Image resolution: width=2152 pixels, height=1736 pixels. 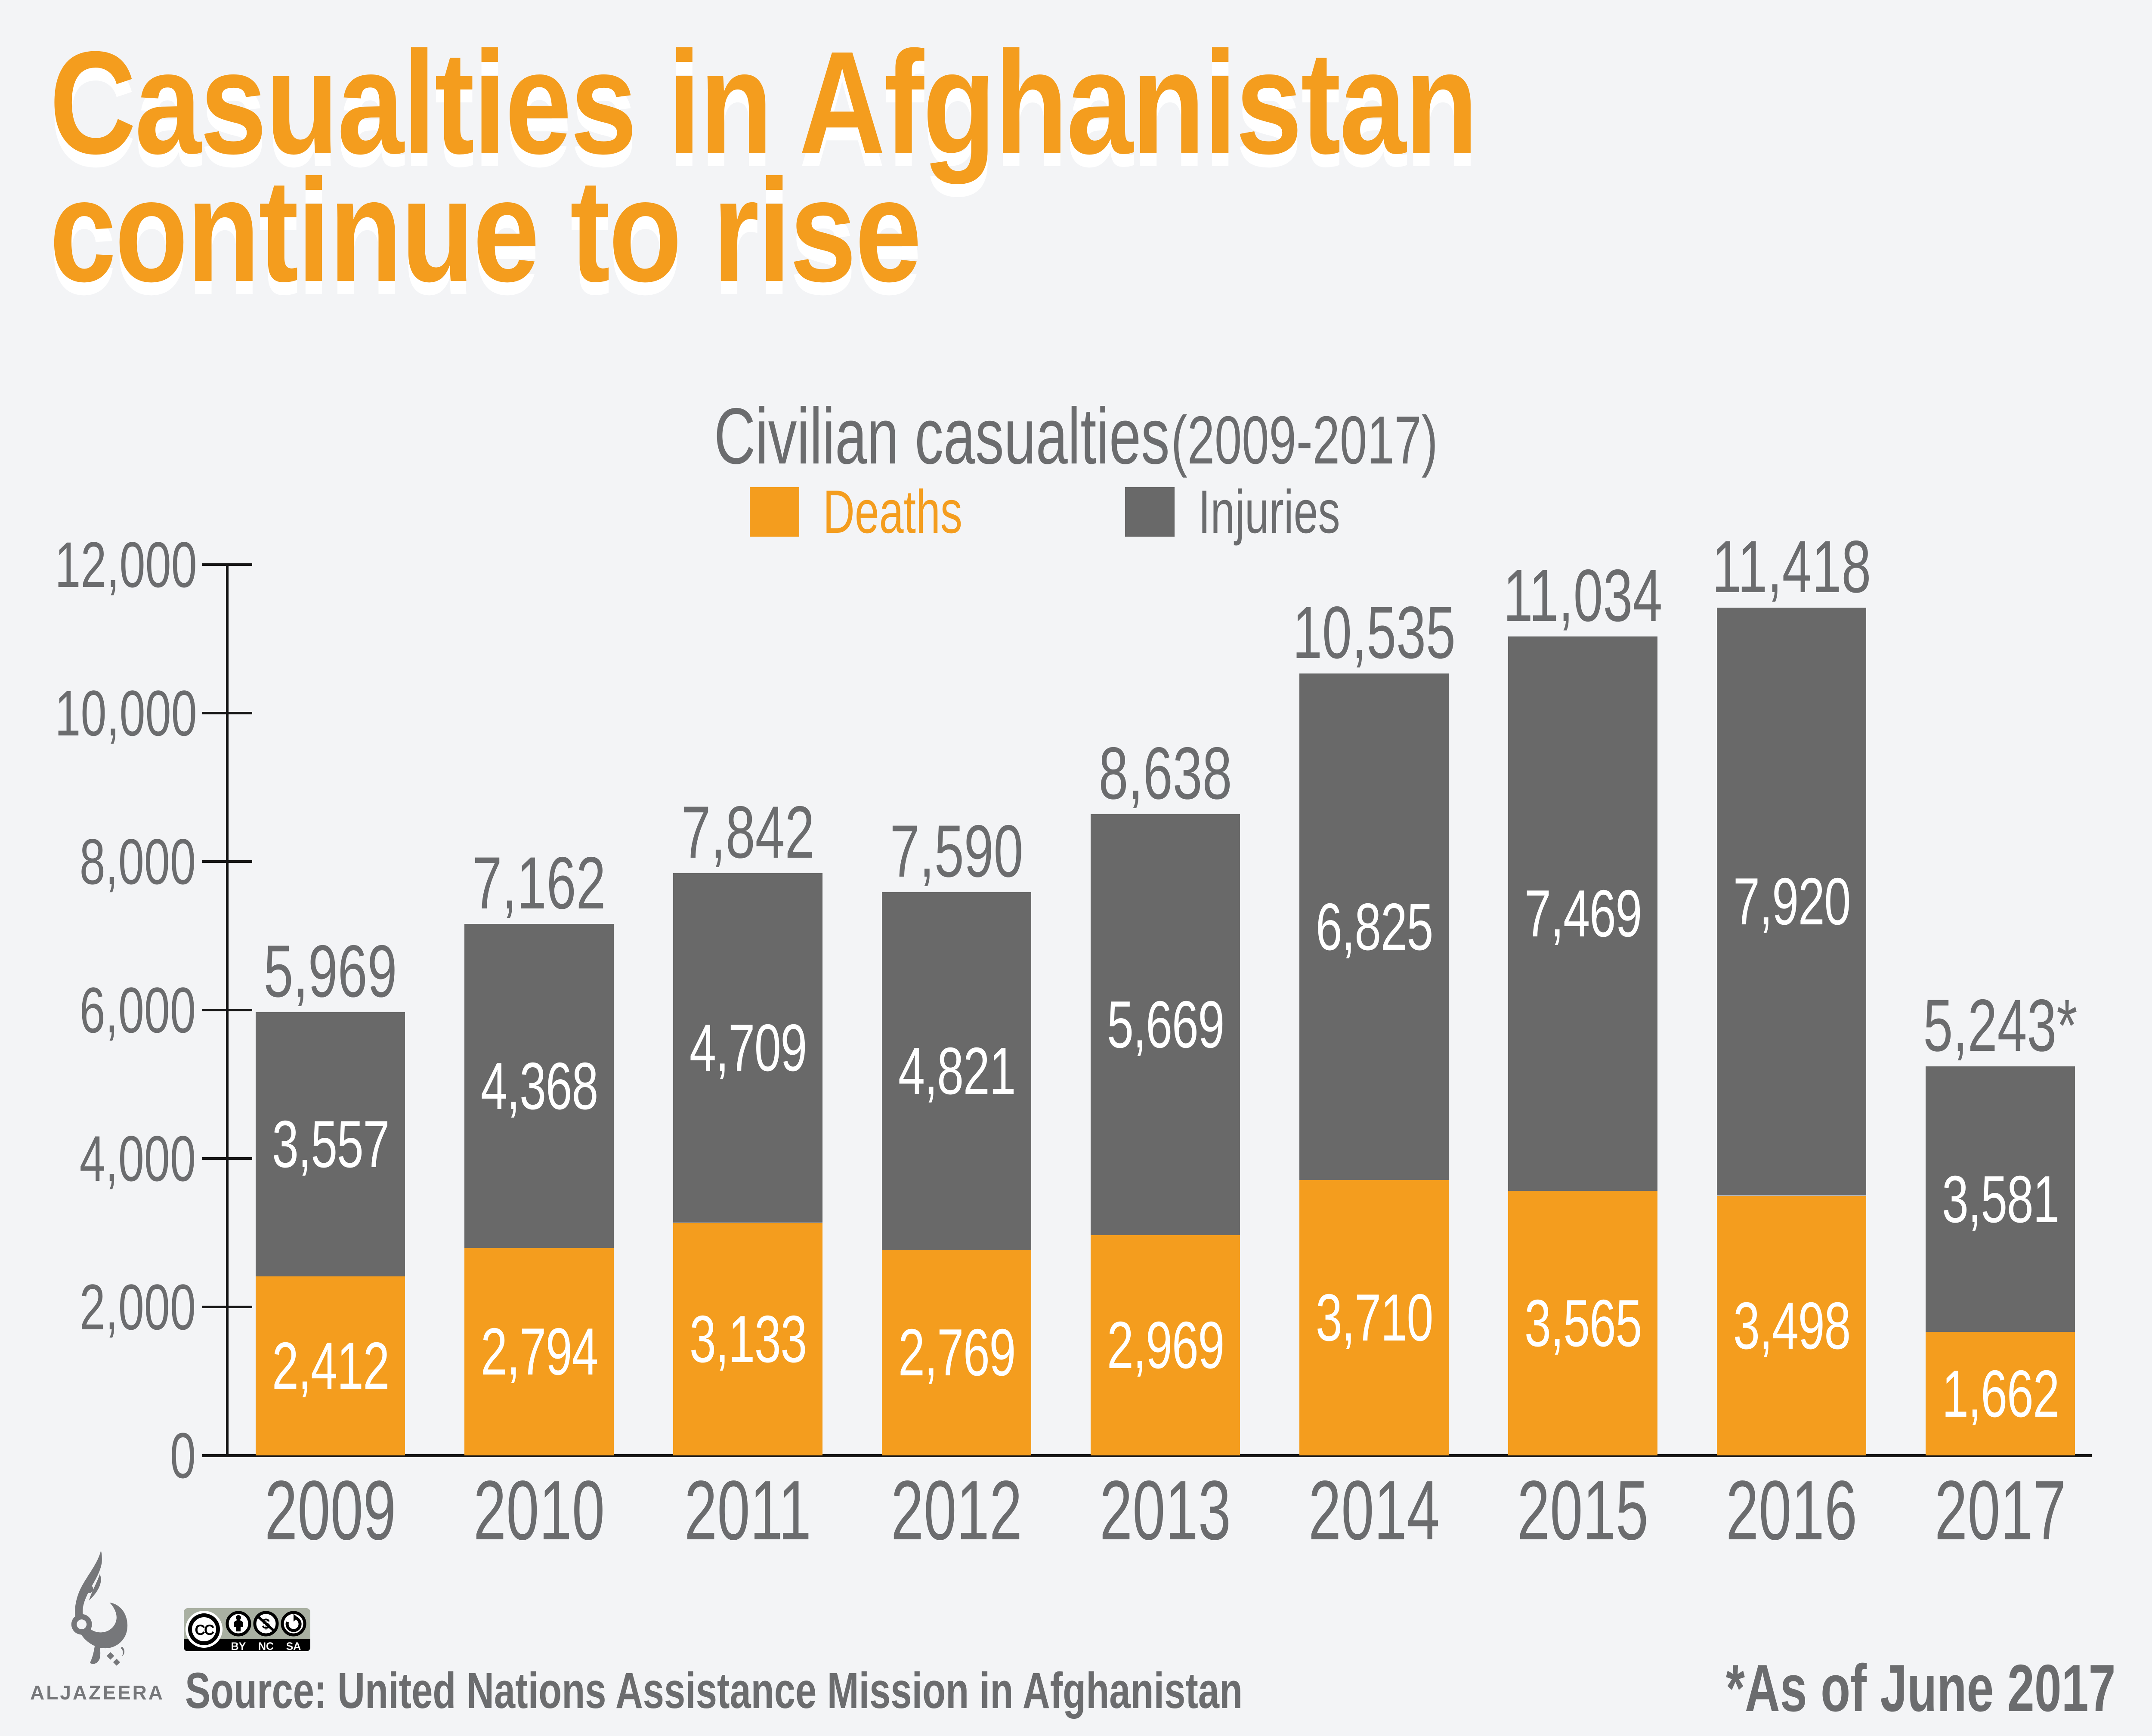 What do you see at coordinates (1374, 1510) in the screenshot?
I see `x-axis-label-2014: 2014` at bounding box center [1374, 1510].